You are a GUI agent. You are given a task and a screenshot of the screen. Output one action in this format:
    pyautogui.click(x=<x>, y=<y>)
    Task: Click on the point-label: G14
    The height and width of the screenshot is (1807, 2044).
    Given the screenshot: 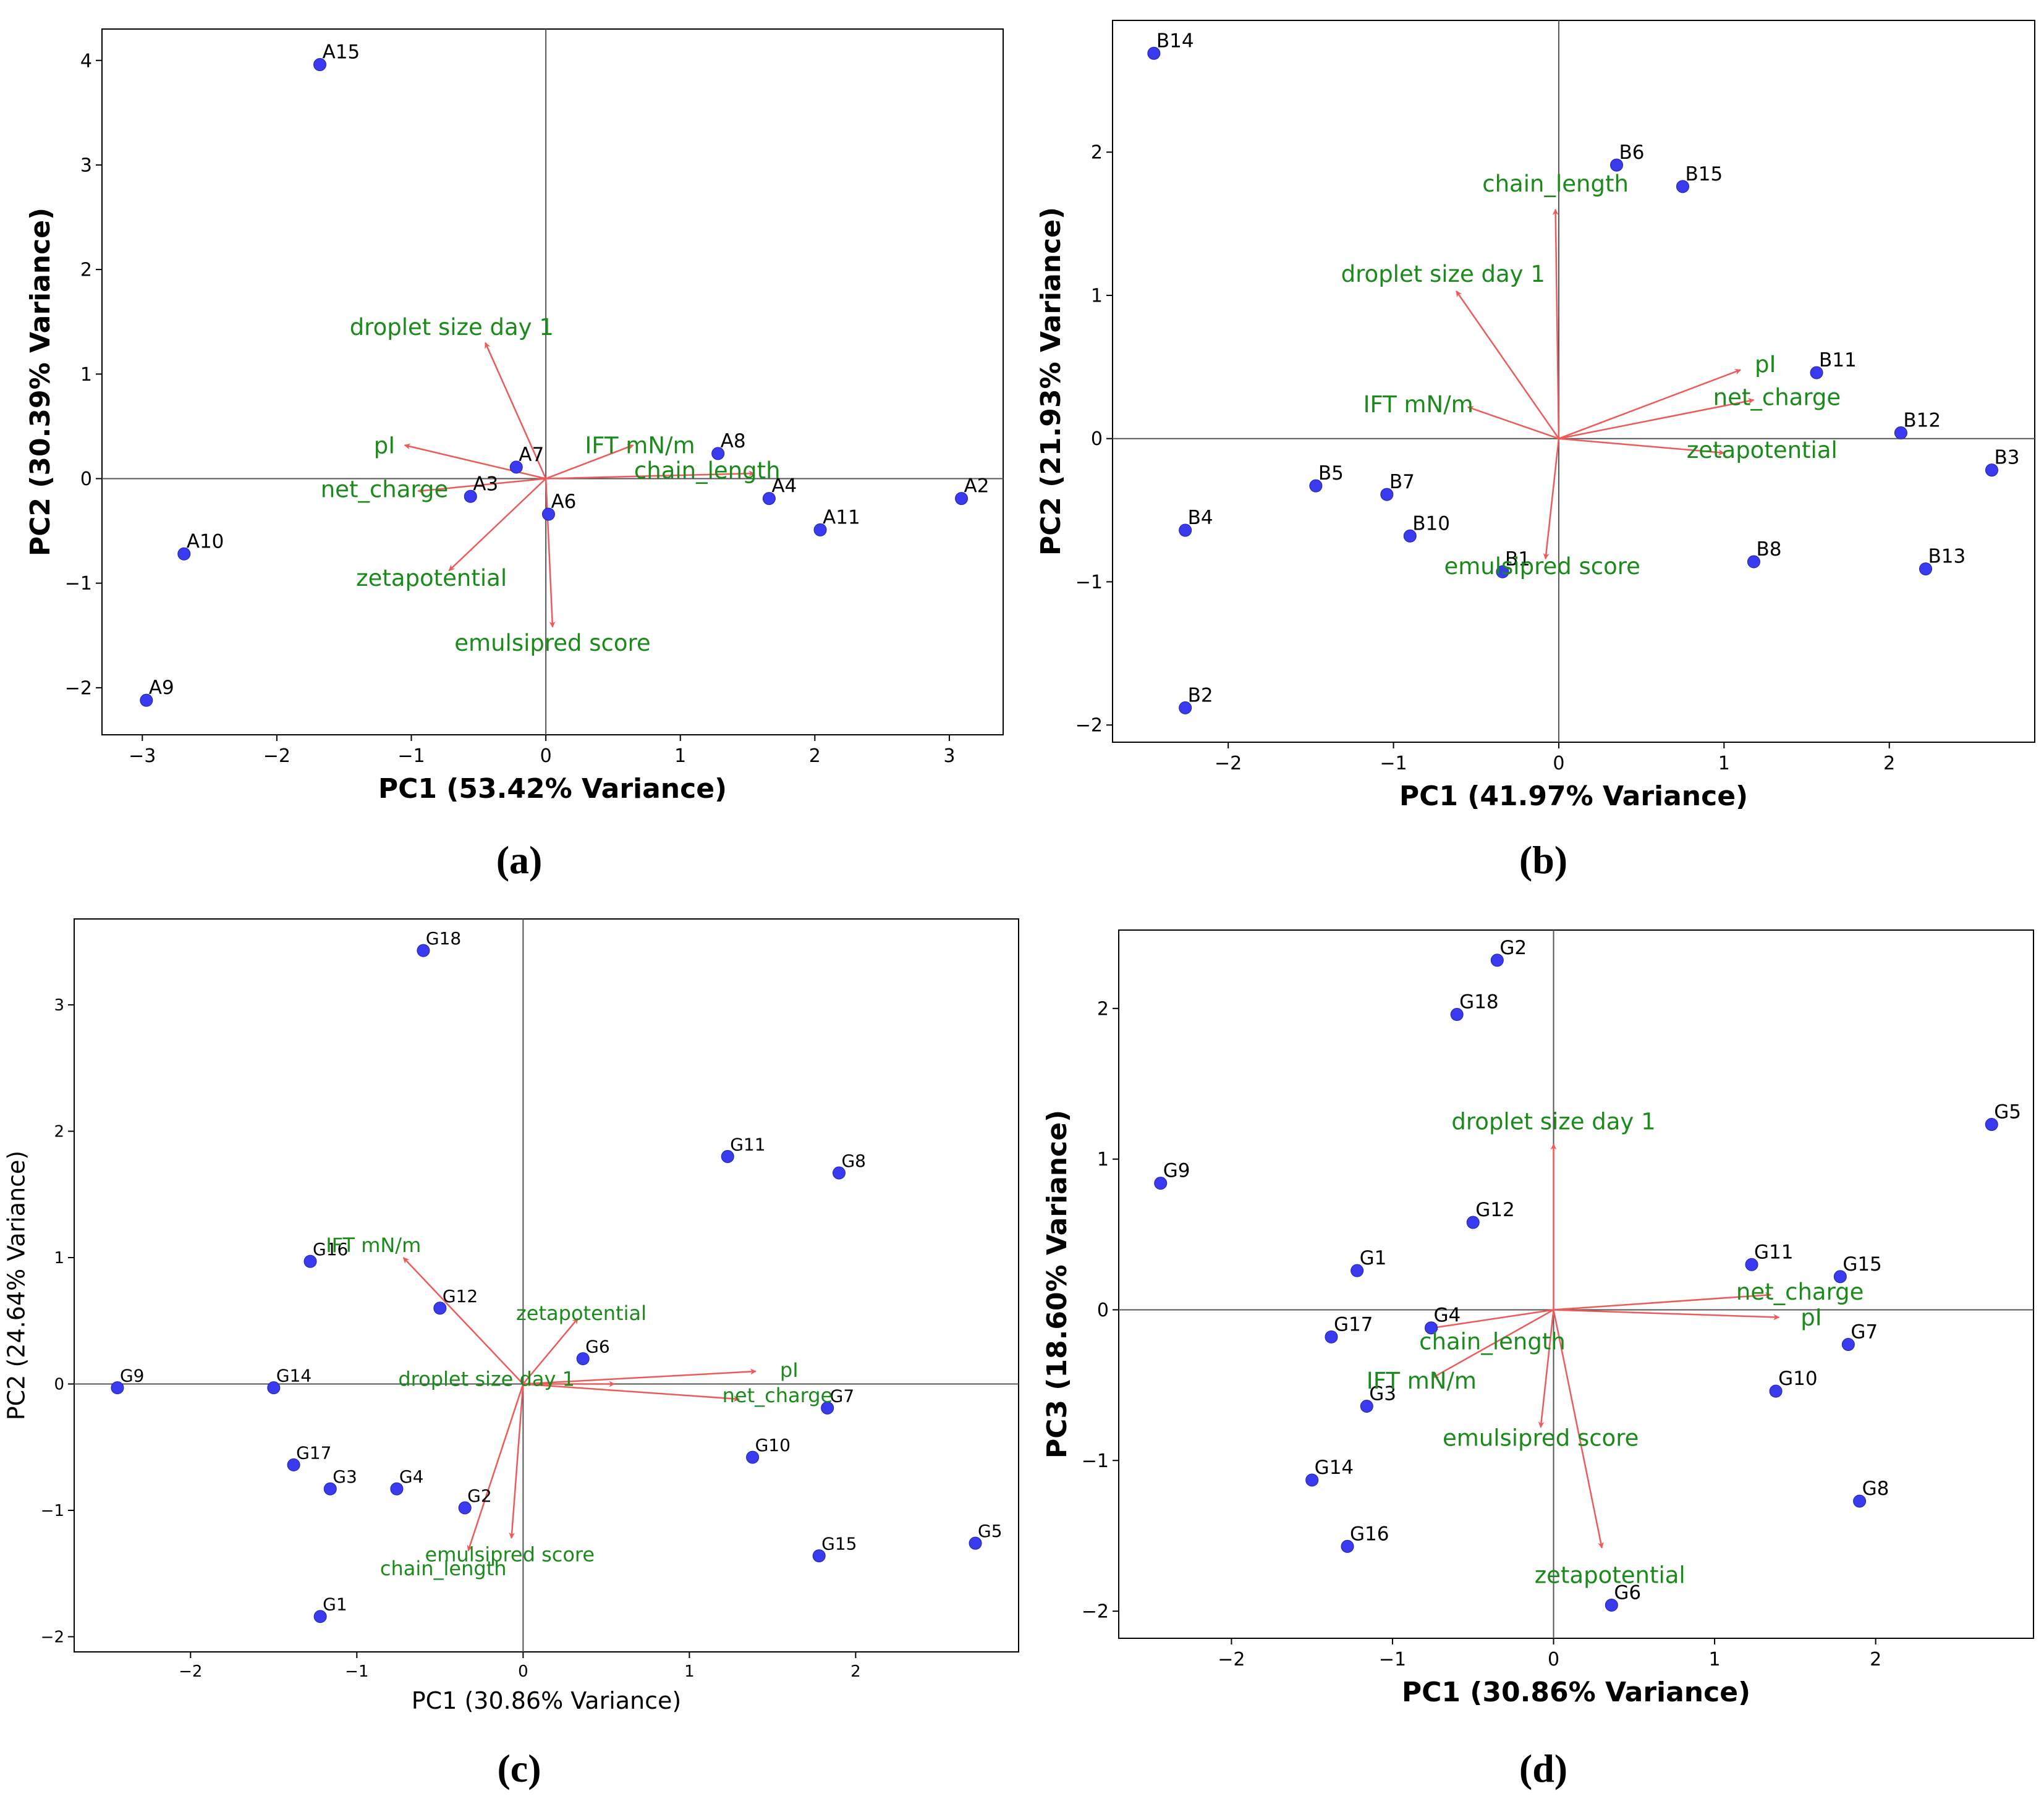 What is the action you would take?
    pyautogui.click(x=294, y=1376)
    